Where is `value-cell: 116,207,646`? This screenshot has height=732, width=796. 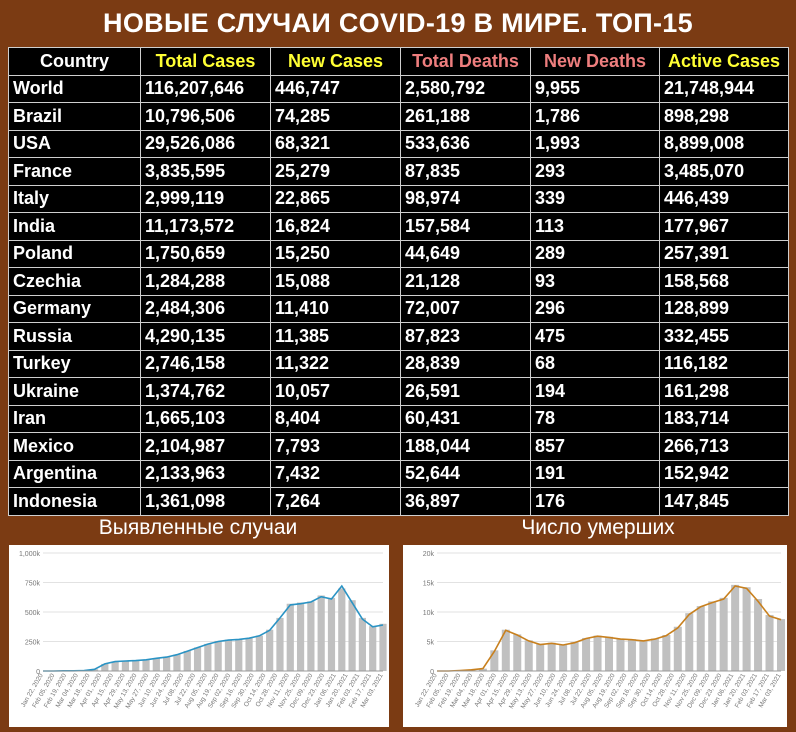 value-cell: 116,207,646 is located at coordinates (206, 89).